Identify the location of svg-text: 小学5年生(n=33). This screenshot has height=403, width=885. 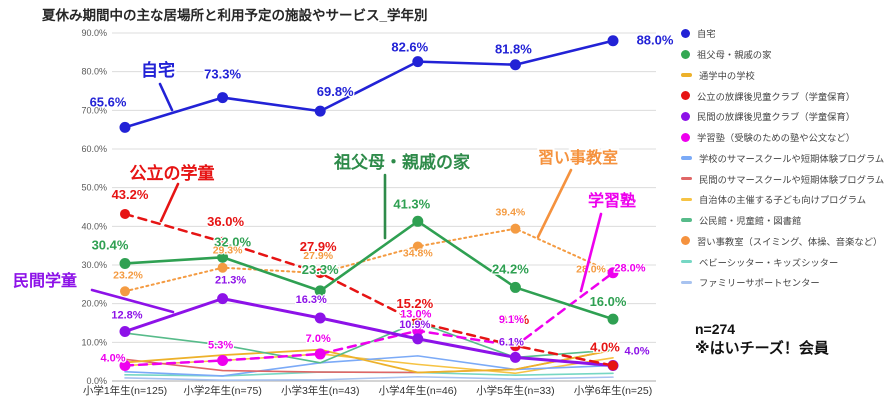
(515, 390).